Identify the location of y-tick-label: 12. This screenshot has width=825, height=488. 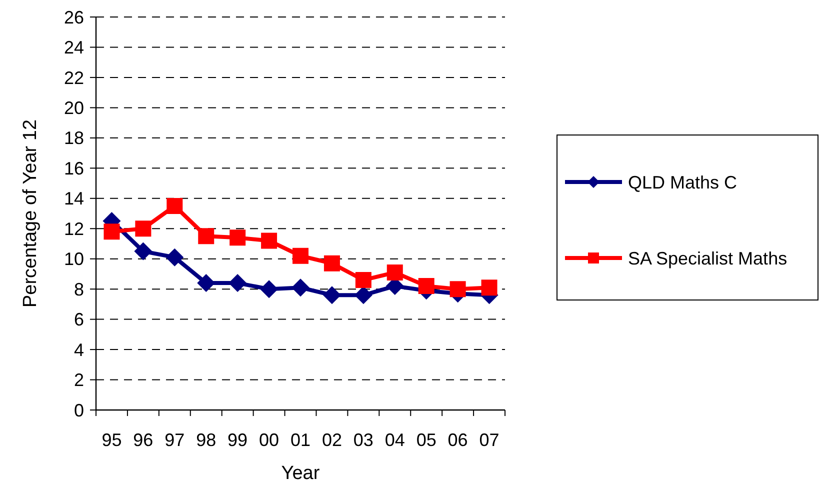
(74, 228).